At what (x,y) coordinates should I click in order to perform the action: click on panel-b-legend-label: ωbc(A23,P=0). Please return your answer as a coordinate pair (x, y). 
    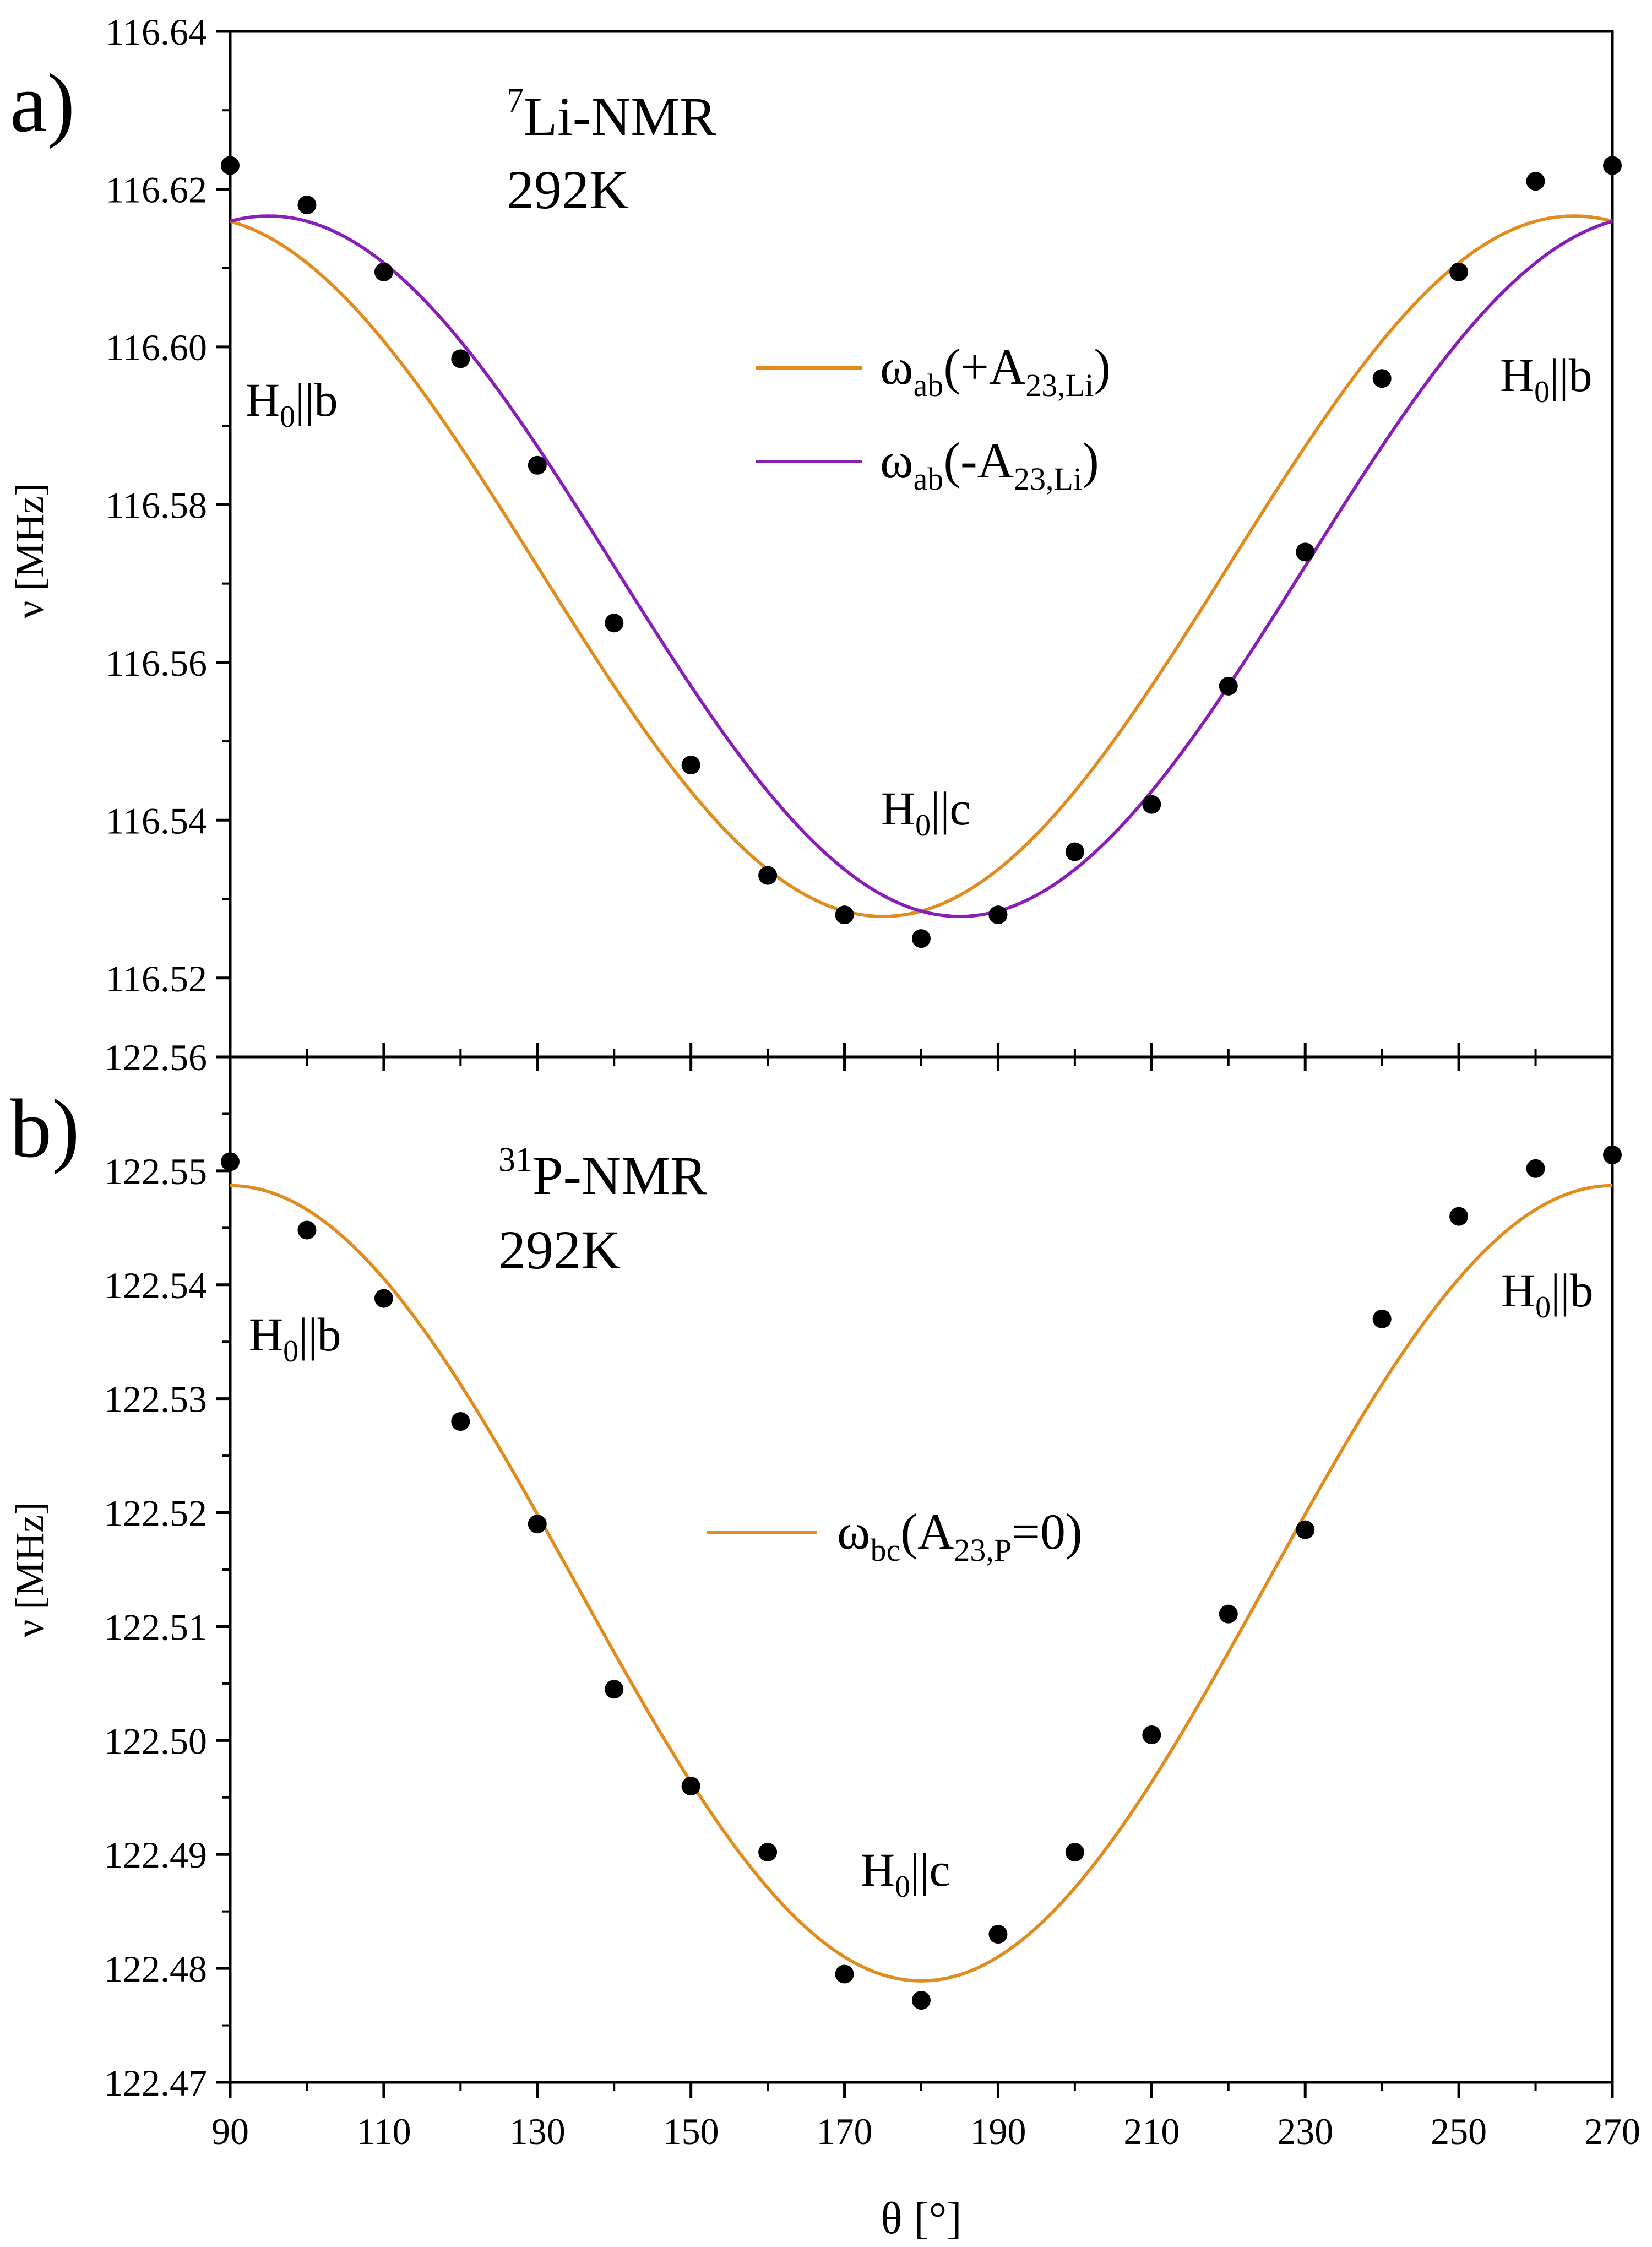
    Looking at the image, I should click on (960, 1536).